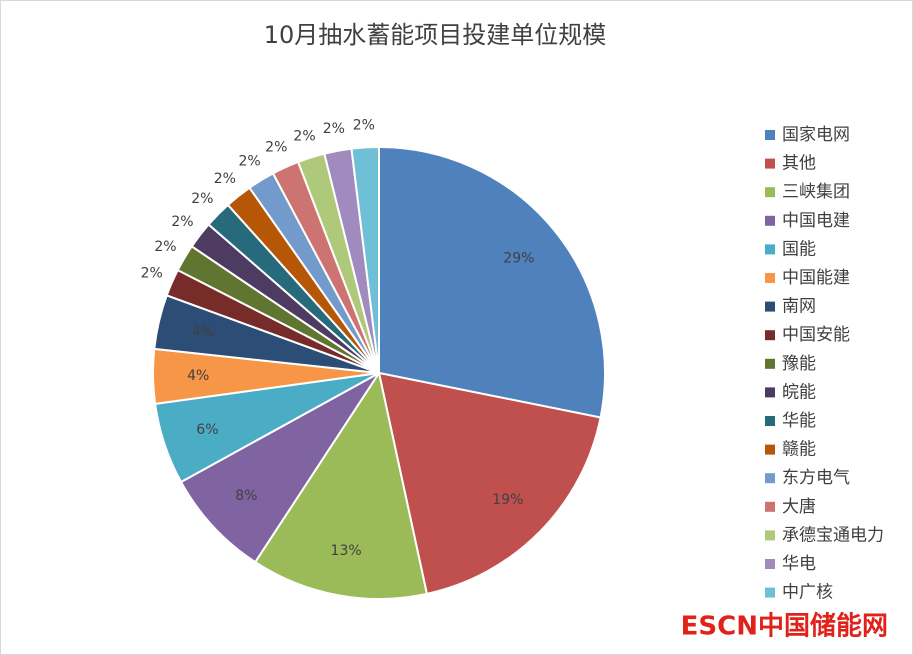 Image resolution: width=913 pixels, height=655 pixels. What do you see at coordinates (784, 626) in the screenshot?
I see `watermark: ESCN中国储能网` at bounding box center [784, 626].